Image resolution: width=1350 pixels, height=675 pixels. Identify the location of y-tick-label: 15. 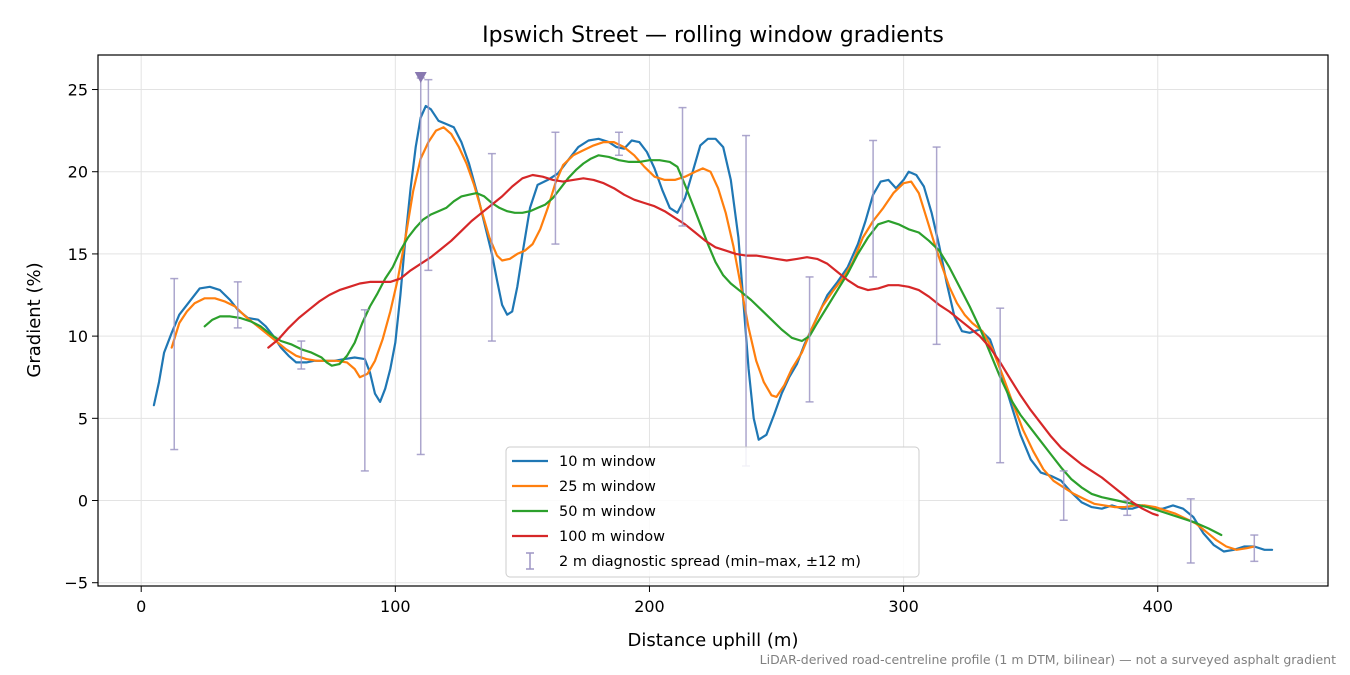
(78, 254).